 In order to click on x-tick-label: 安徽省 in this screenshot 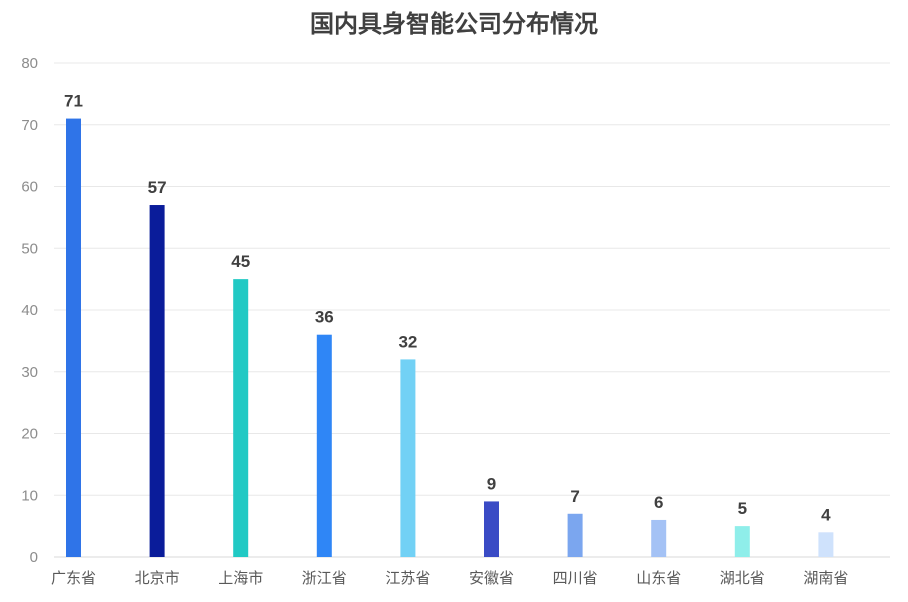, I will do `click(491, 578)`.